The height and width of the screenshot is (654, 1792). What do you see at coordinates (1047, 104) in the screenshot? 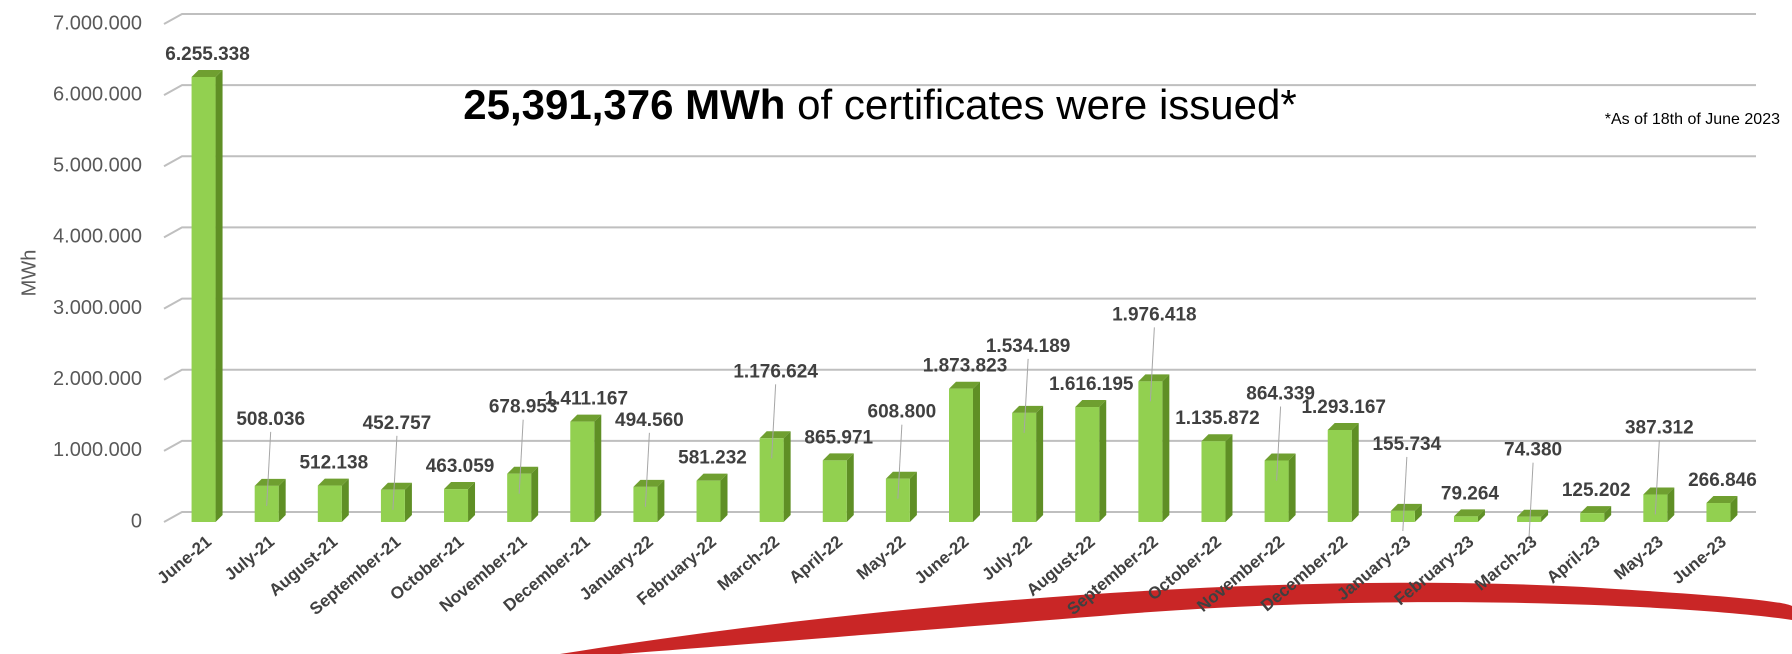
I see `title-text: of certificates were issued*` at bounding box center [1047, 104].